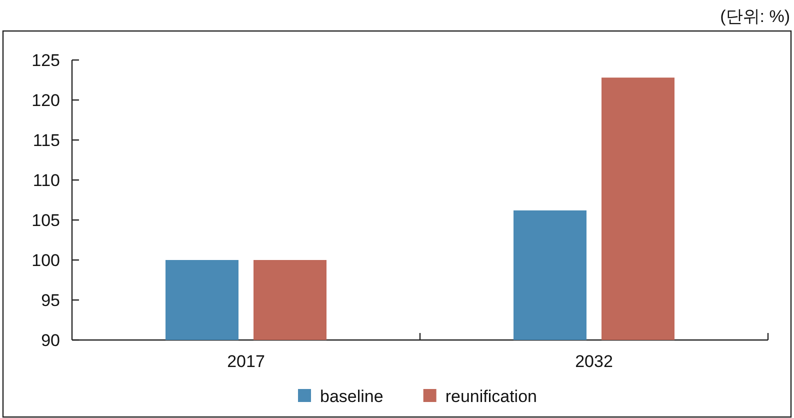 The width and height of the screenshot is (794, 418). What do you see at coordinates (46, 180) in the screenshot?
I see `y-tick-label: 110` at bounding box center [46, 180].